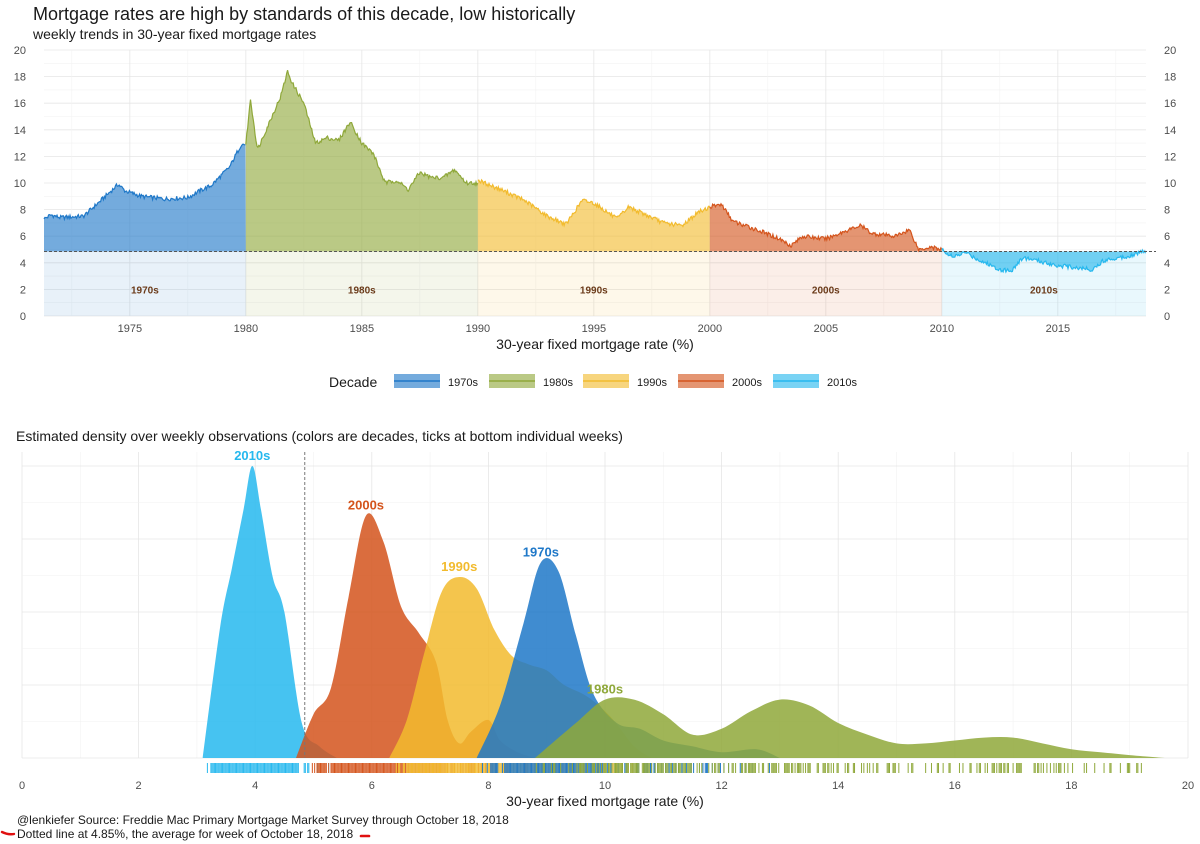  Describe the element at coordinates (362, 131) in the screenshot. I see `line-1980s` at that location.